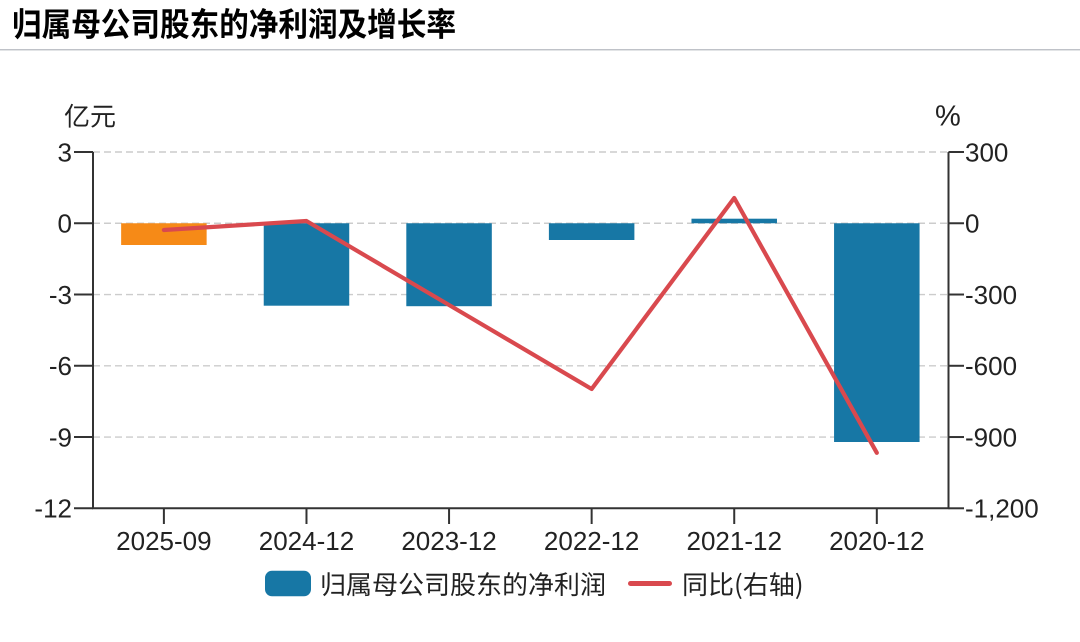 This screenshot has height=642, width=1080. Describe the element at coordinates (876, 541) in the screenshot. I see `svg-text: 2020-12` at that location.